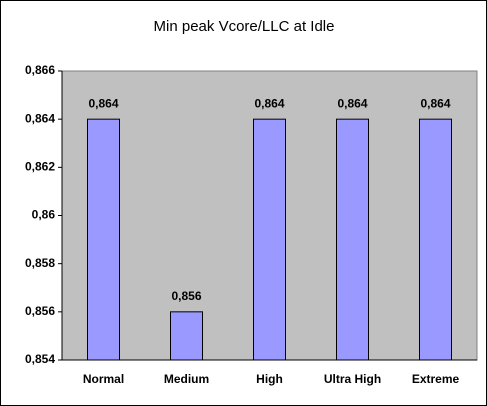 The height and width of the screenshot is (406, 487). I want to click on x-tick-label: Medium, so click(186, 379).